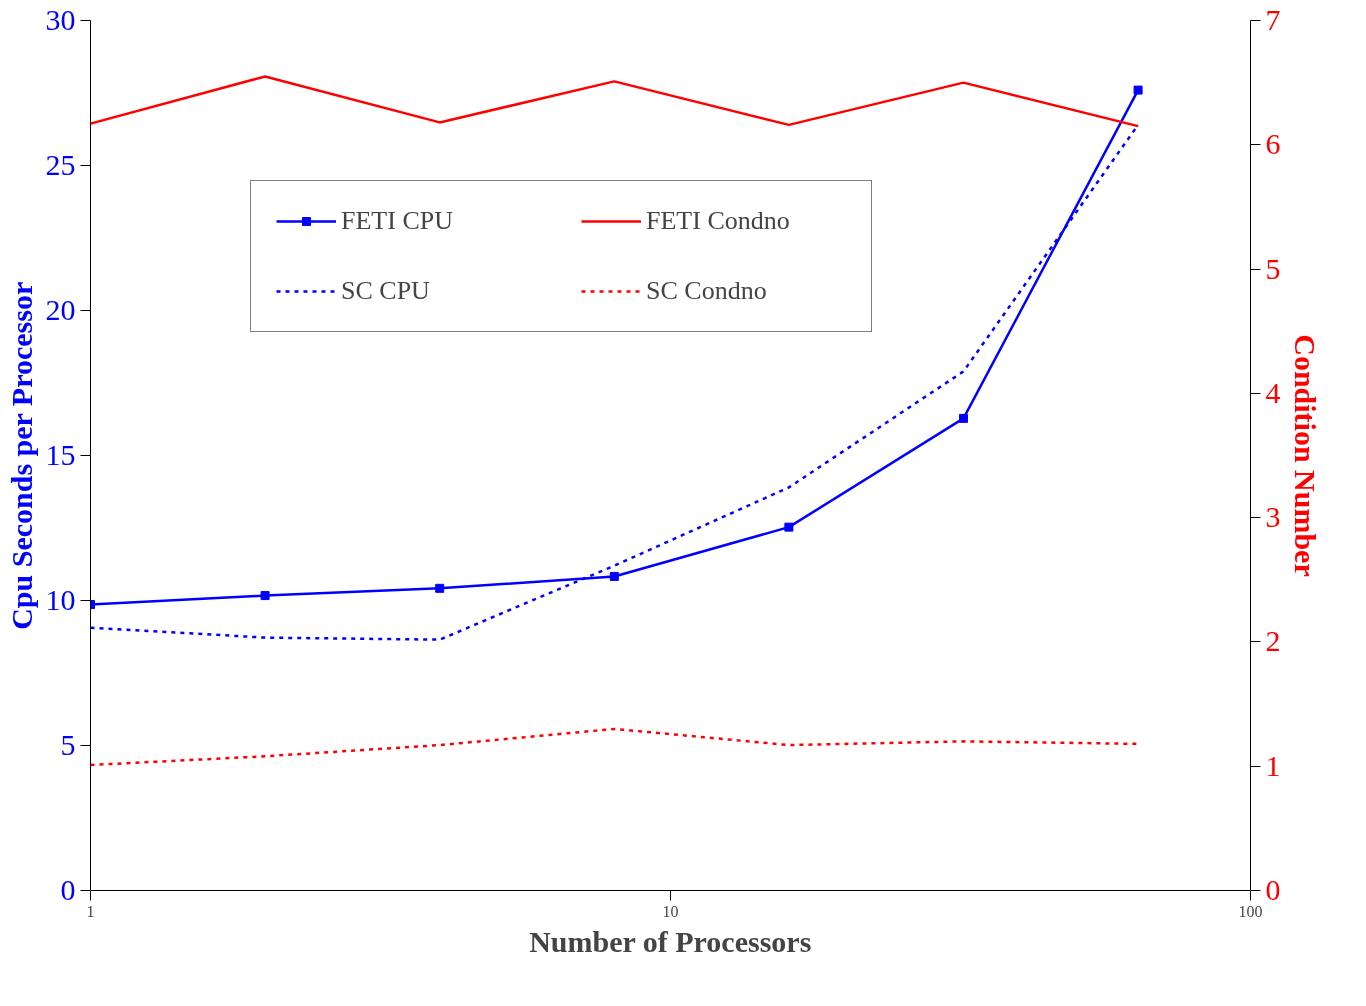  I want to click on y2-tick-label: 4, so click(1273, 392).